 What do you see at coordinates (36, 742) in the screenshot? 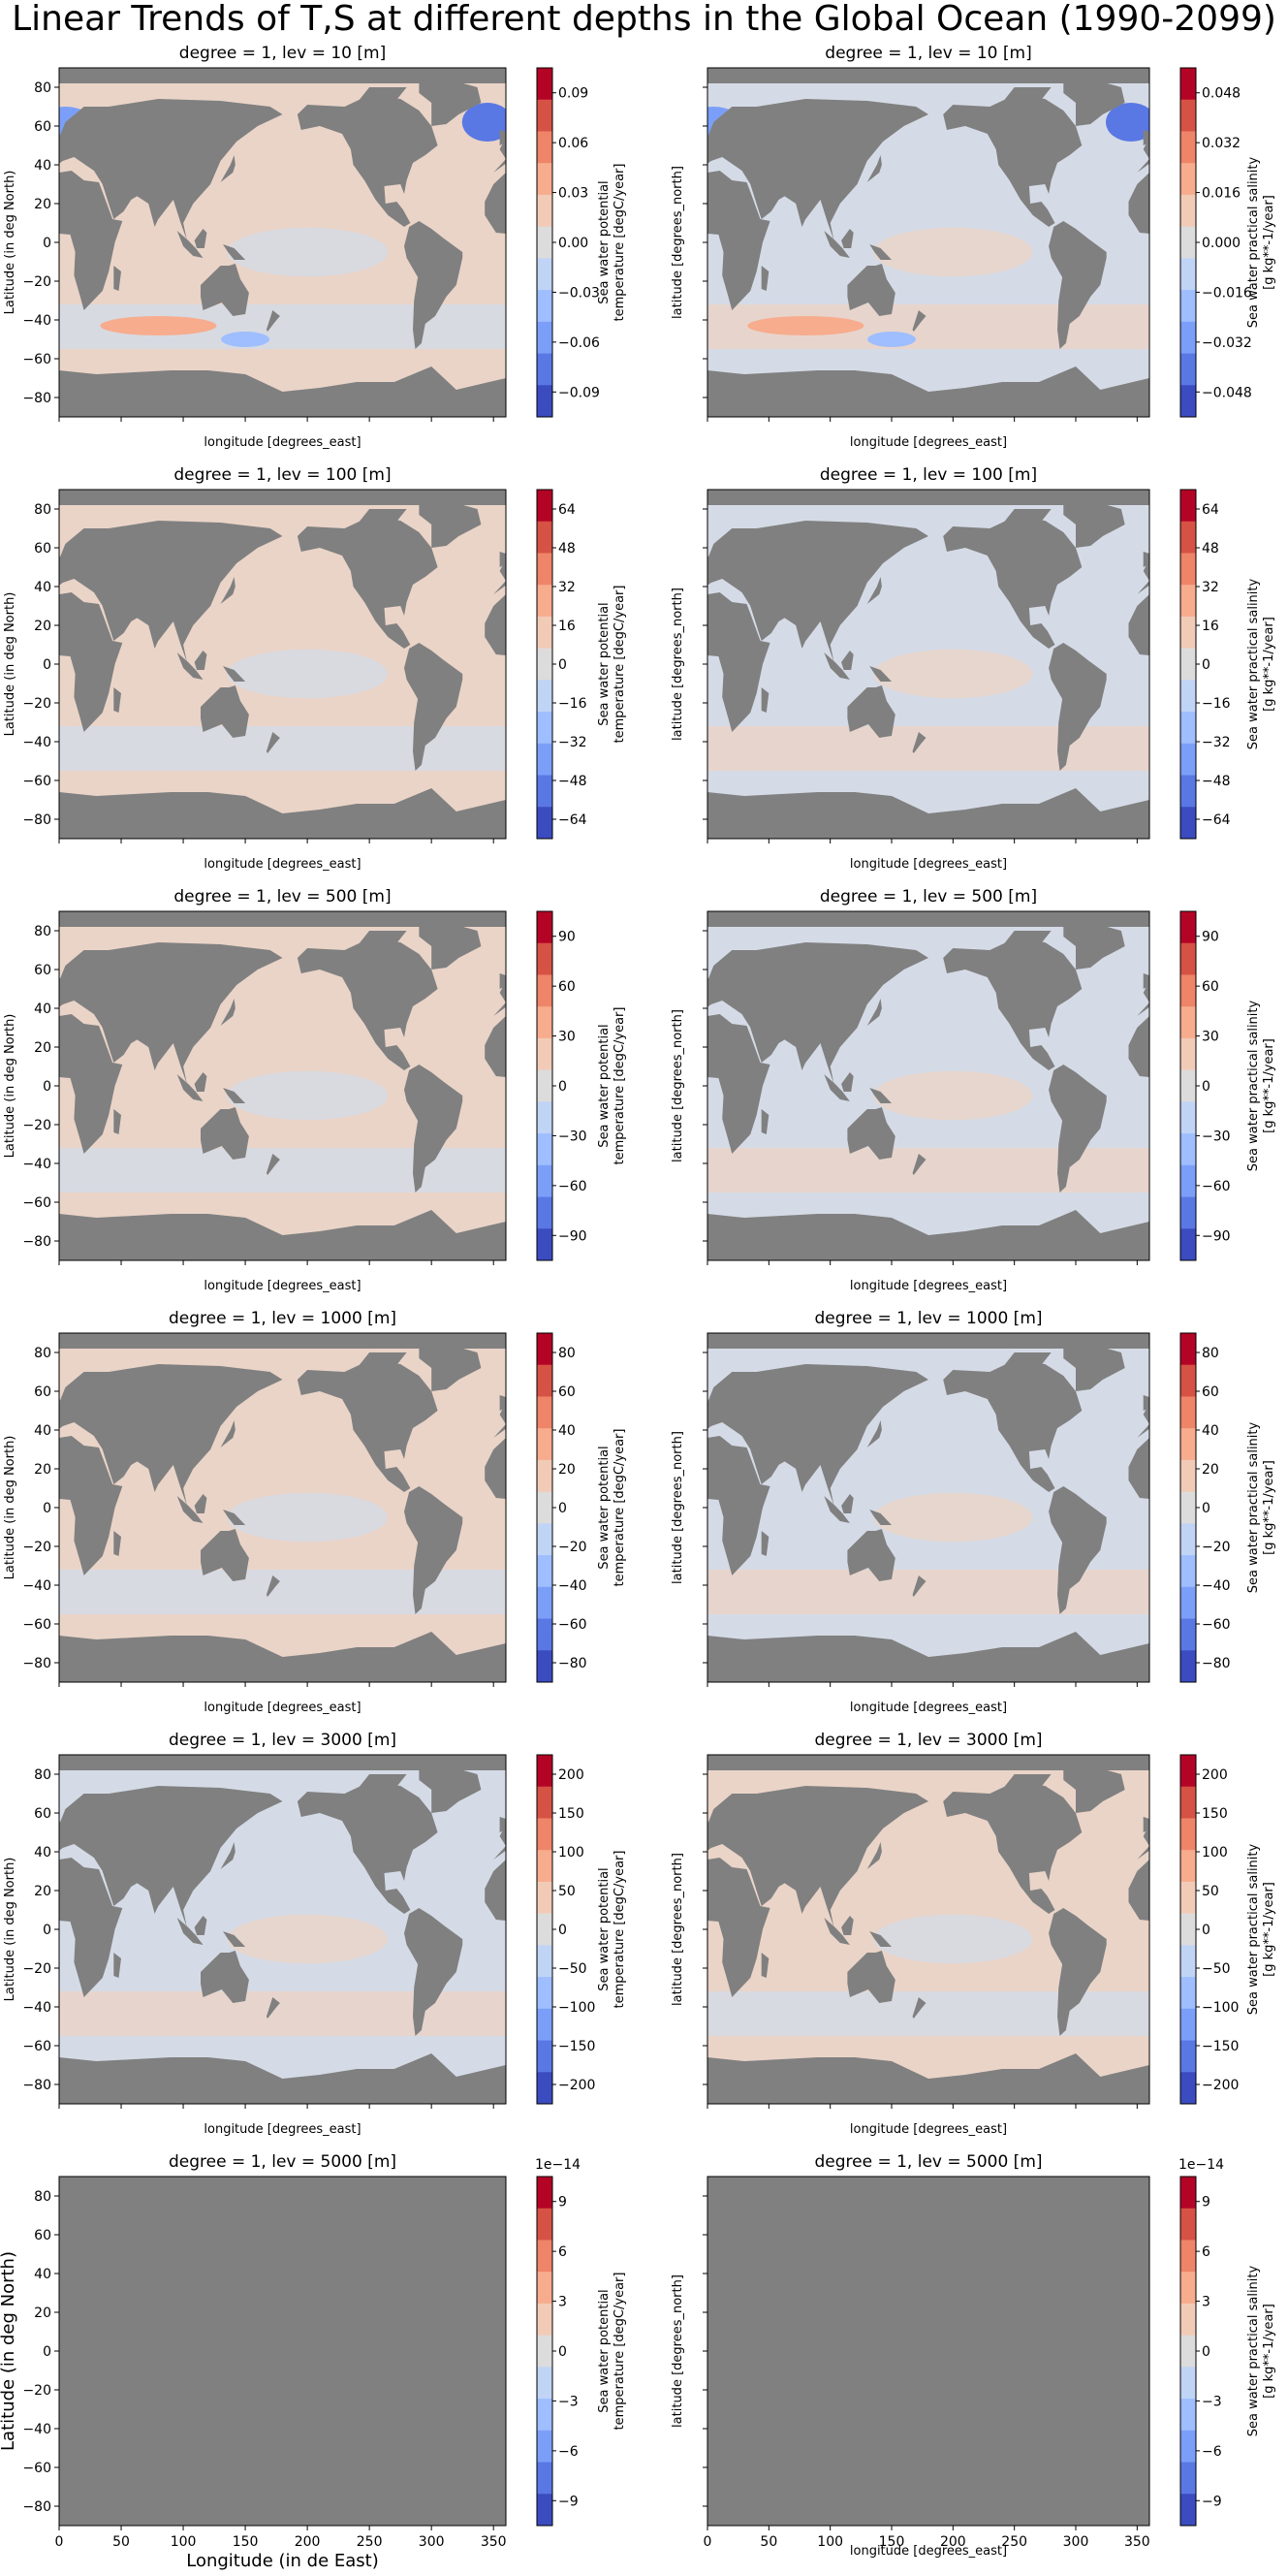
I see `y-tick-label: −40` at bounding box center [36, 742].